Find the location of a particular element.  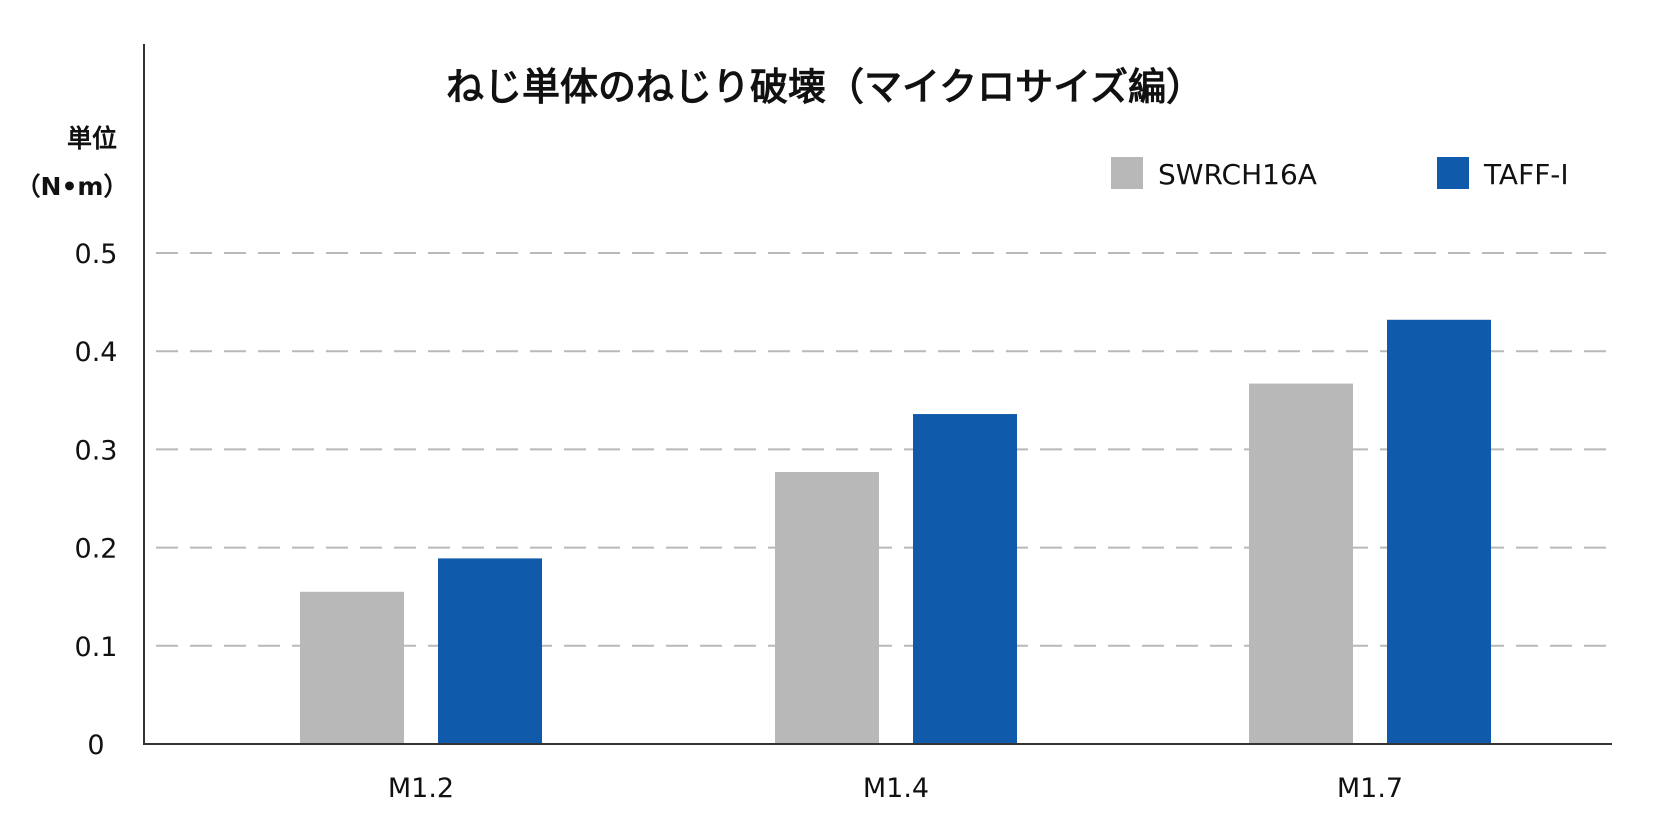

x-tick-label: M1.2 is located at coordinates (421, 788).